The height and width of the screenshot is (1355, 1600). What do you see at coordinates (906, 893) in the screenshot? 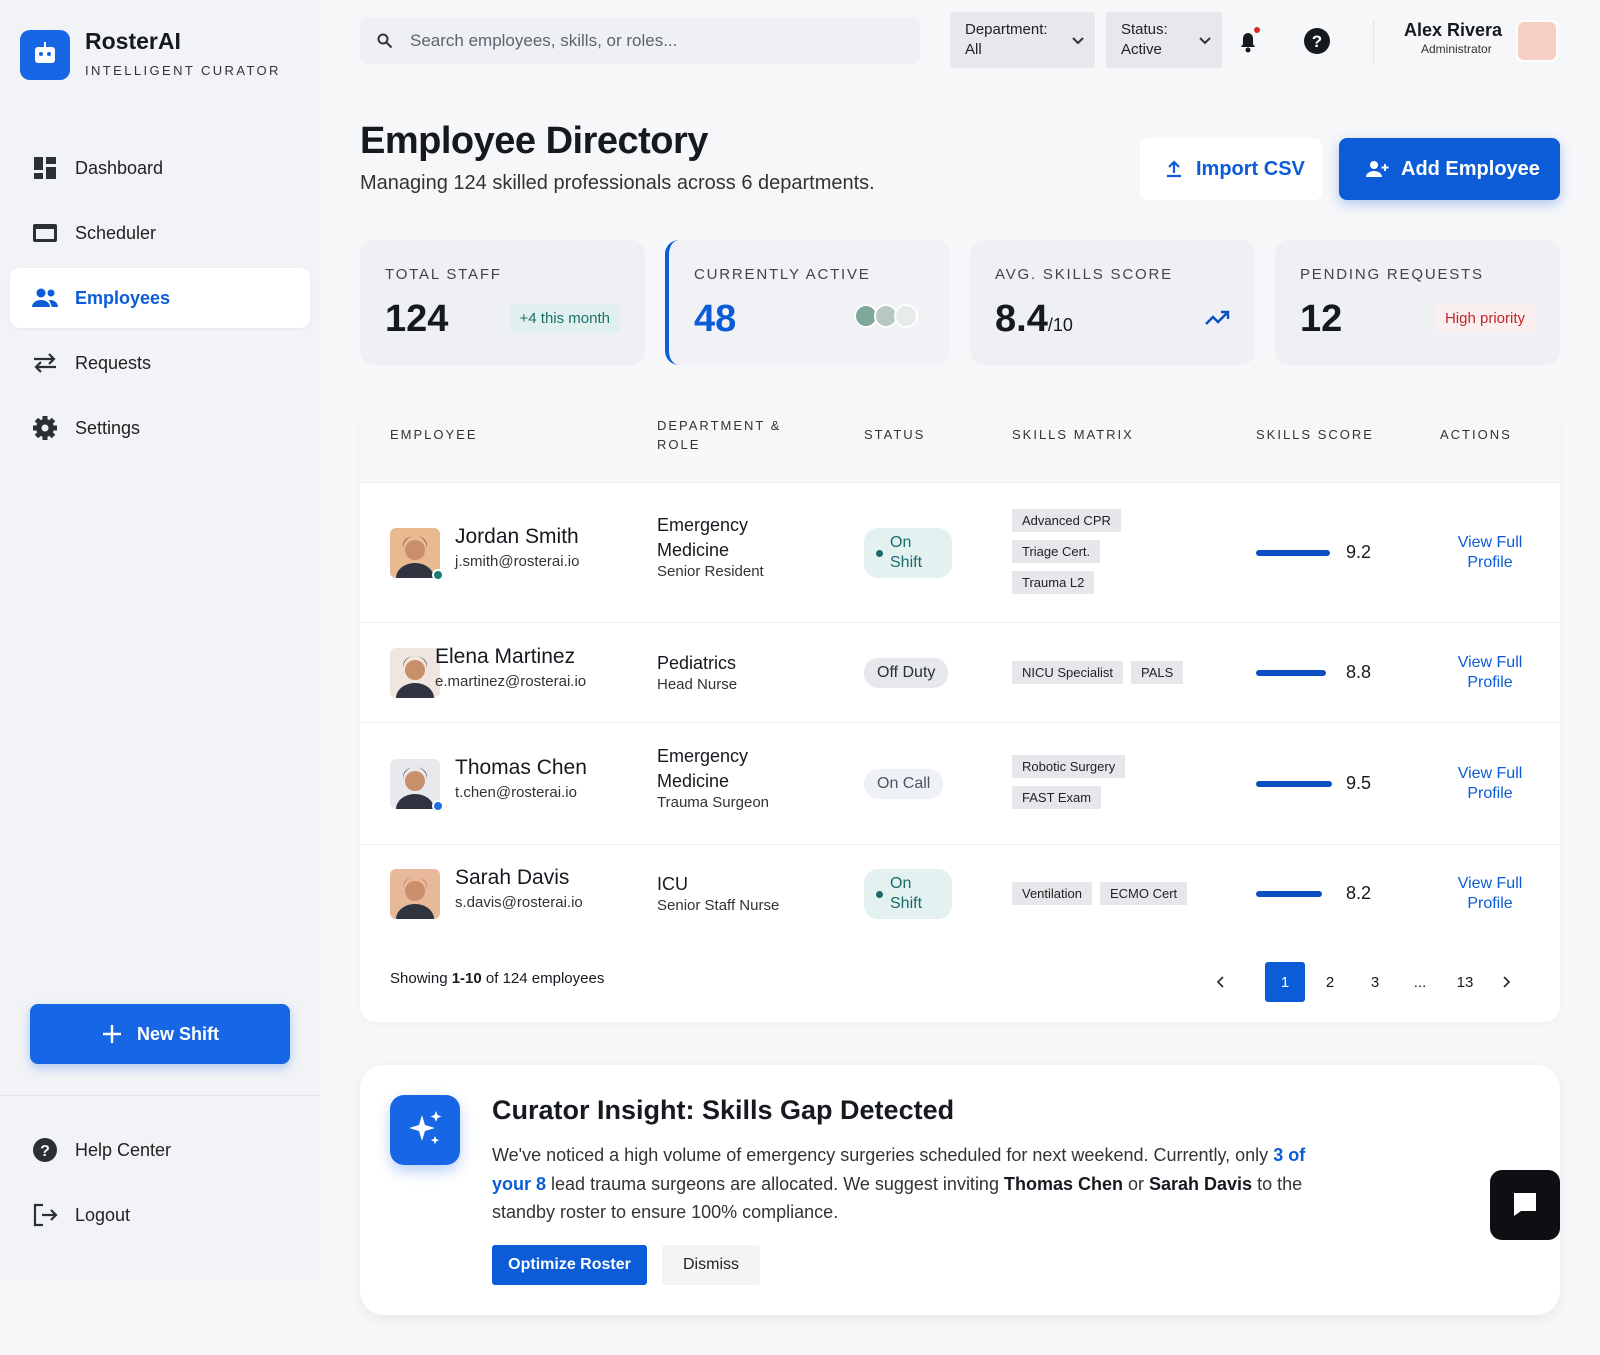
I see `status-text: On Shift` at bounding box center [906, 893].